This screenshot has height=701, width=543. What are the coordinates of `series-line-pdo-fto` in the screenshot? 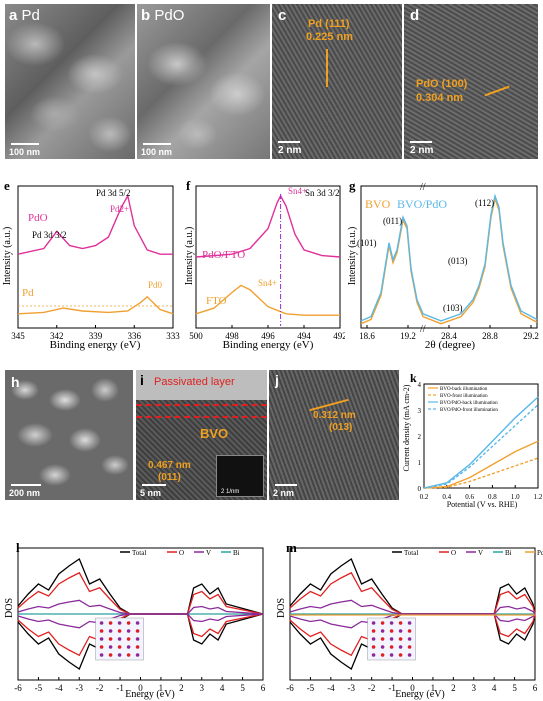 It's located at (268, 226).